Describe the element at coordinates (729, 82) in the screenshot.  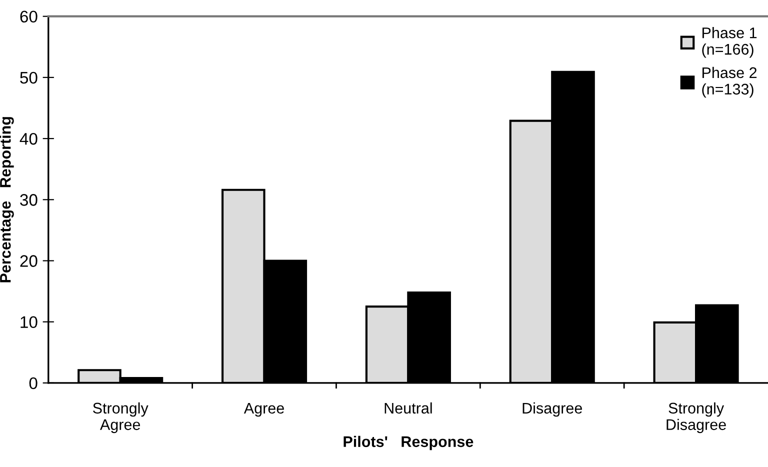
I see `legend-label: Phase 2 (n=133)` at that location.